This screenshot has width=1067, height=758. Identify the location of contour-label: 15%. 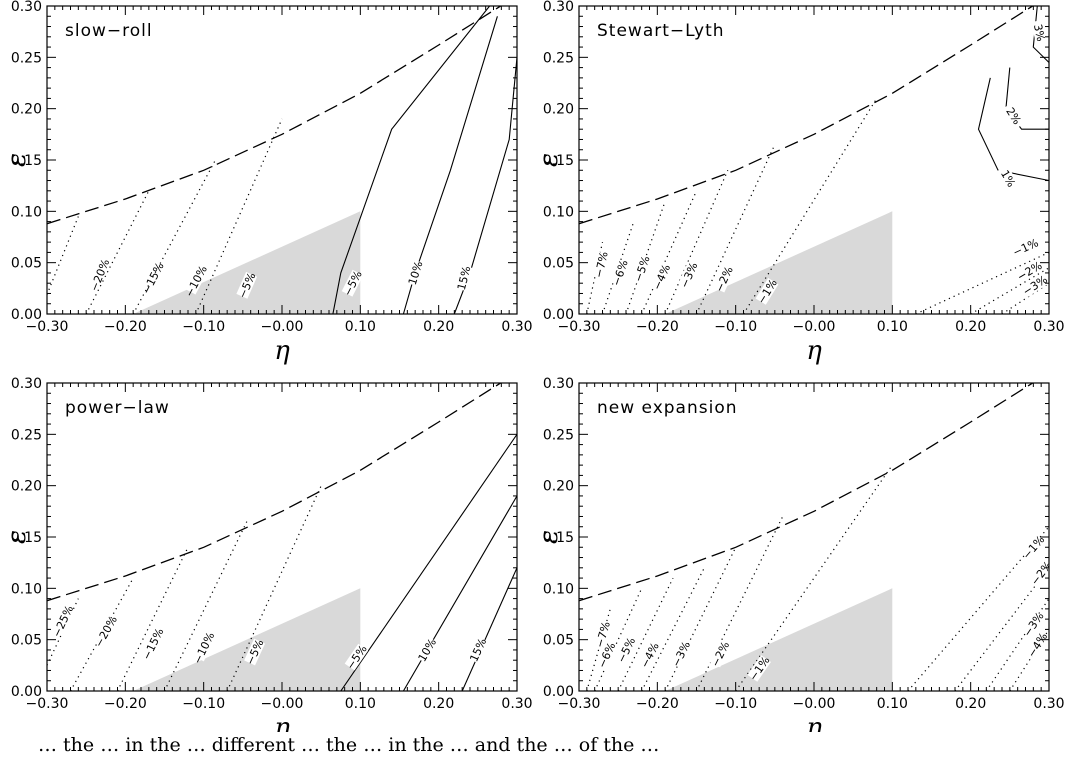
(464, 278).